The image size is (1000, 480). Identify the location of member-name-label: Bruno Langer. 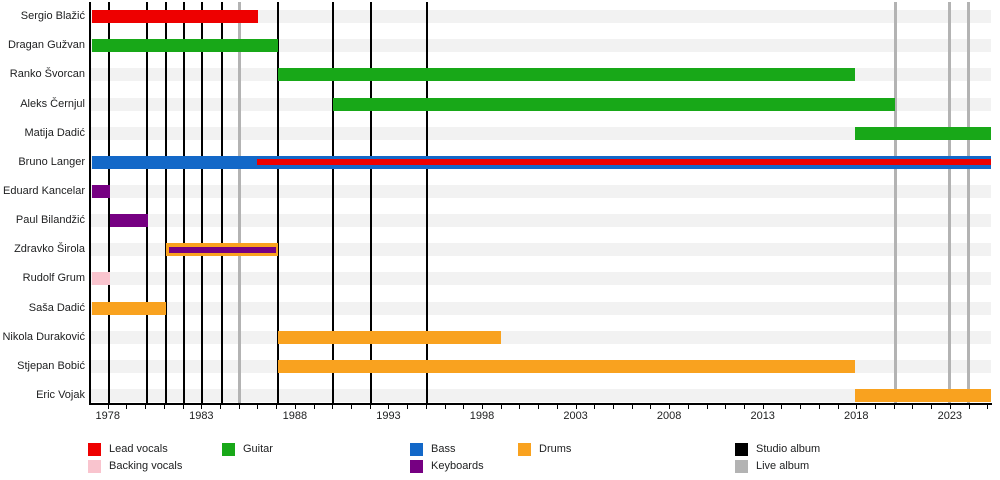
(51, 161).